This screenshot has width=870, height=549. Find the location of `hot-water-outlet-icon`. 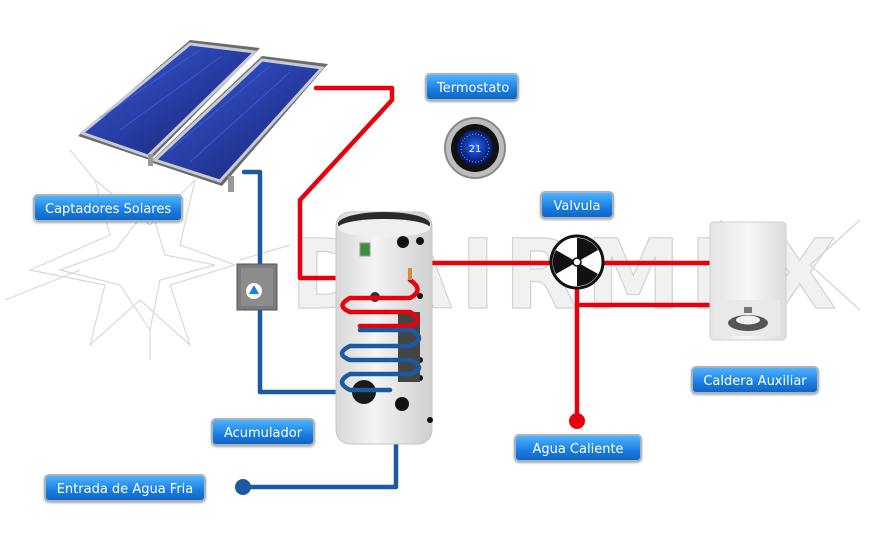

hot-water-outlet-icon is located at coordinates (577, 421).